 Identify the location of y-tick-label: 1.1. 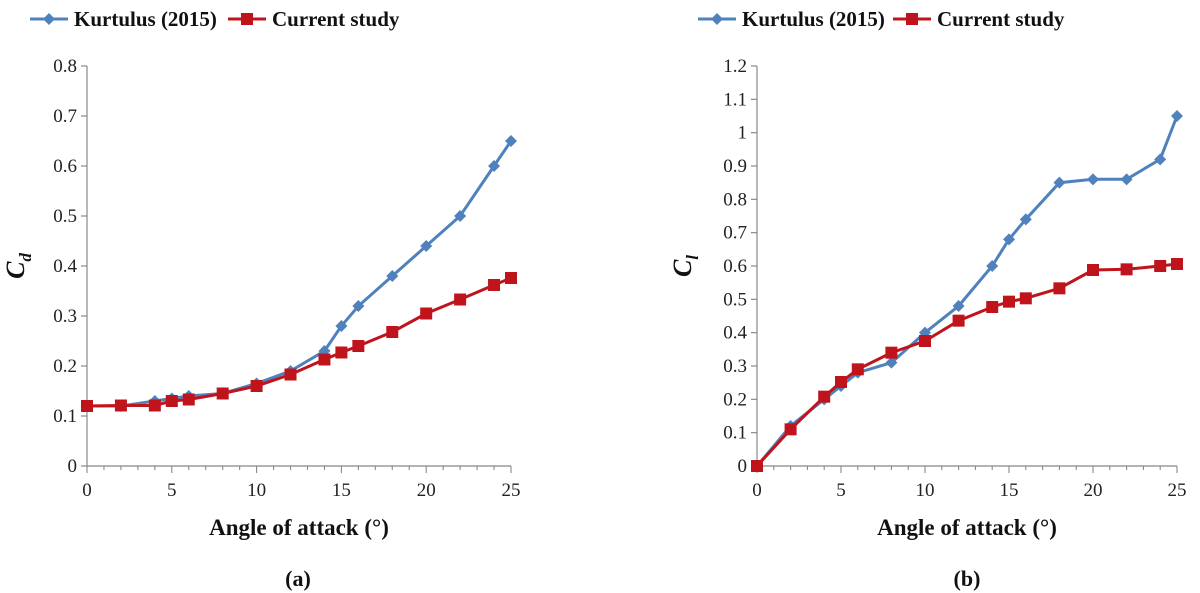
(735, 99).